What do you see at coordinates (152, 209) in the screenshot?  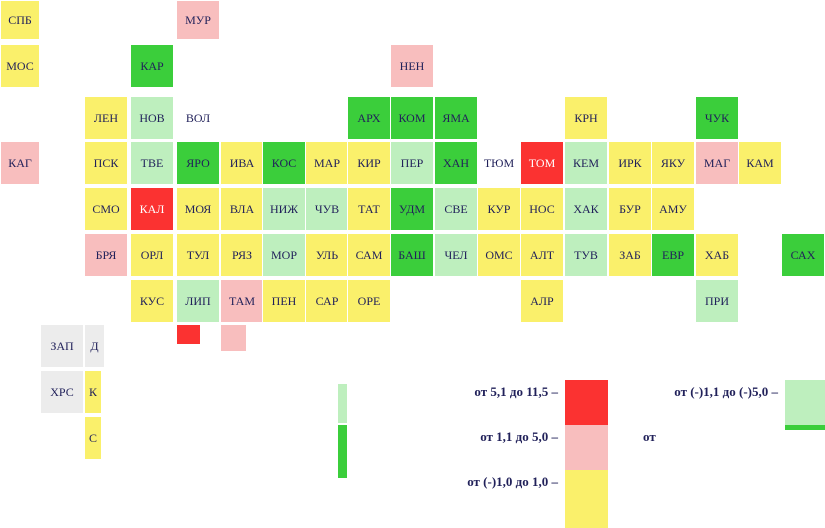 I see `region-cell: КАЛ` at bounding box center [152, 209].